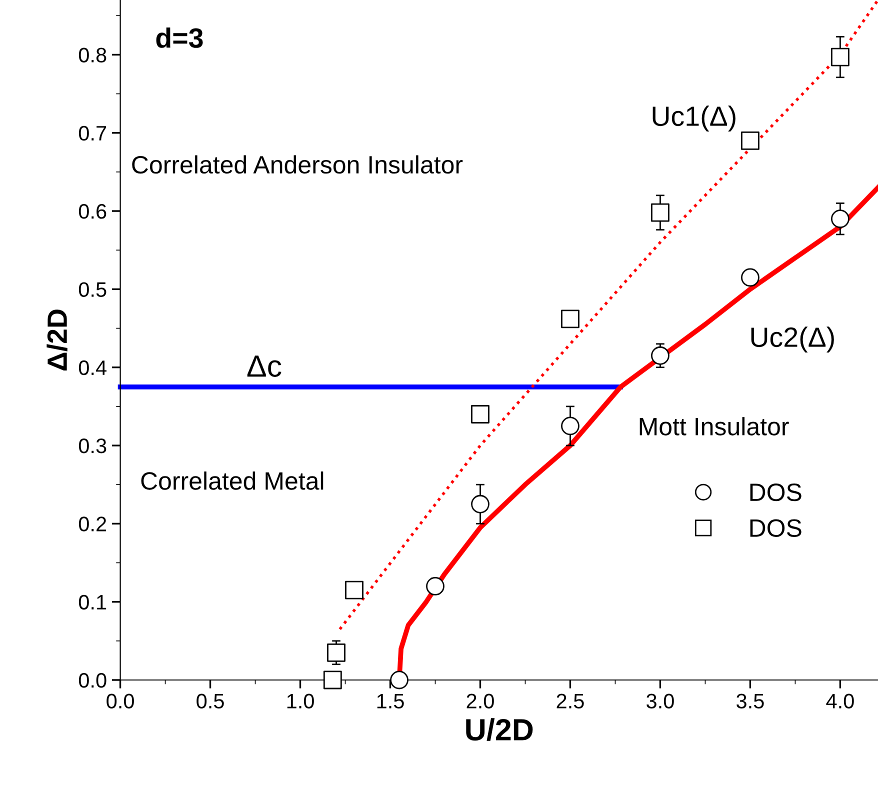  Describe the element at coordinates (792, 339) in the screenshot. I see `annotation: Uc2(Δ)` at that location.